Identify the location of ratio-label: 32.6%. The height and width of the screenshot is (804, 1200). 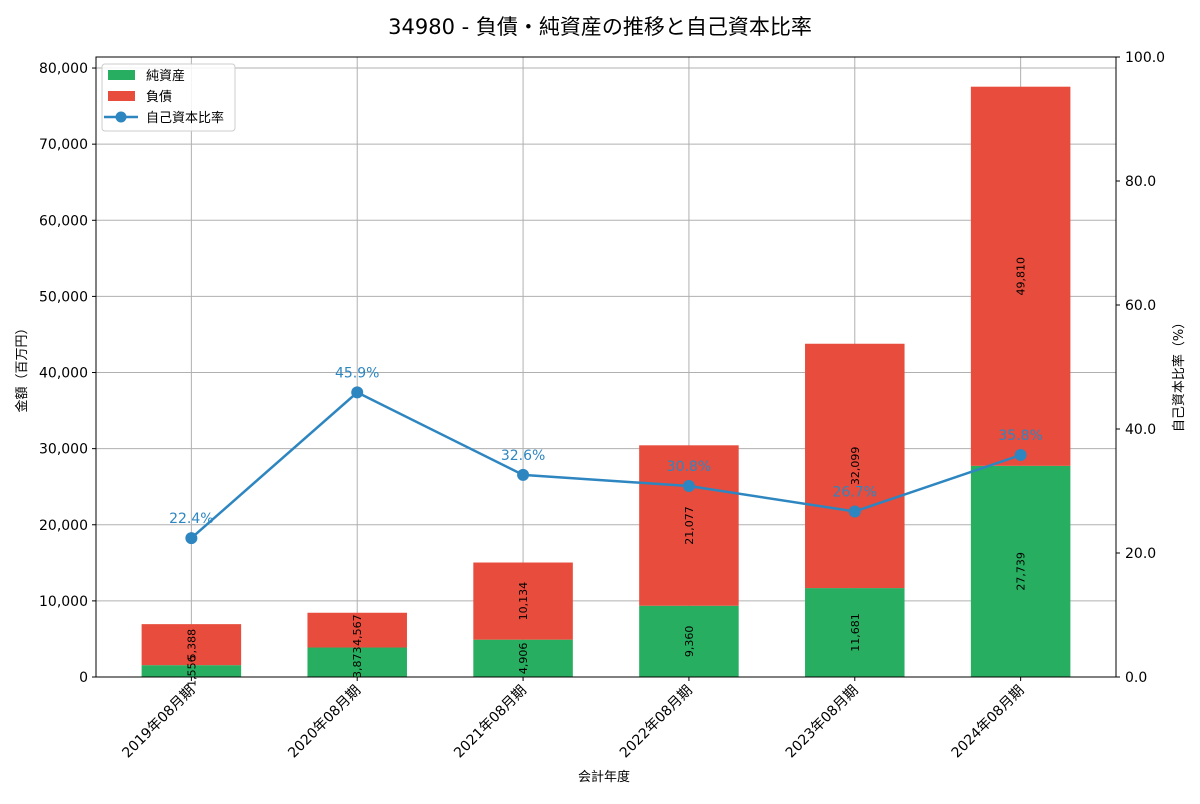
(523, 456).